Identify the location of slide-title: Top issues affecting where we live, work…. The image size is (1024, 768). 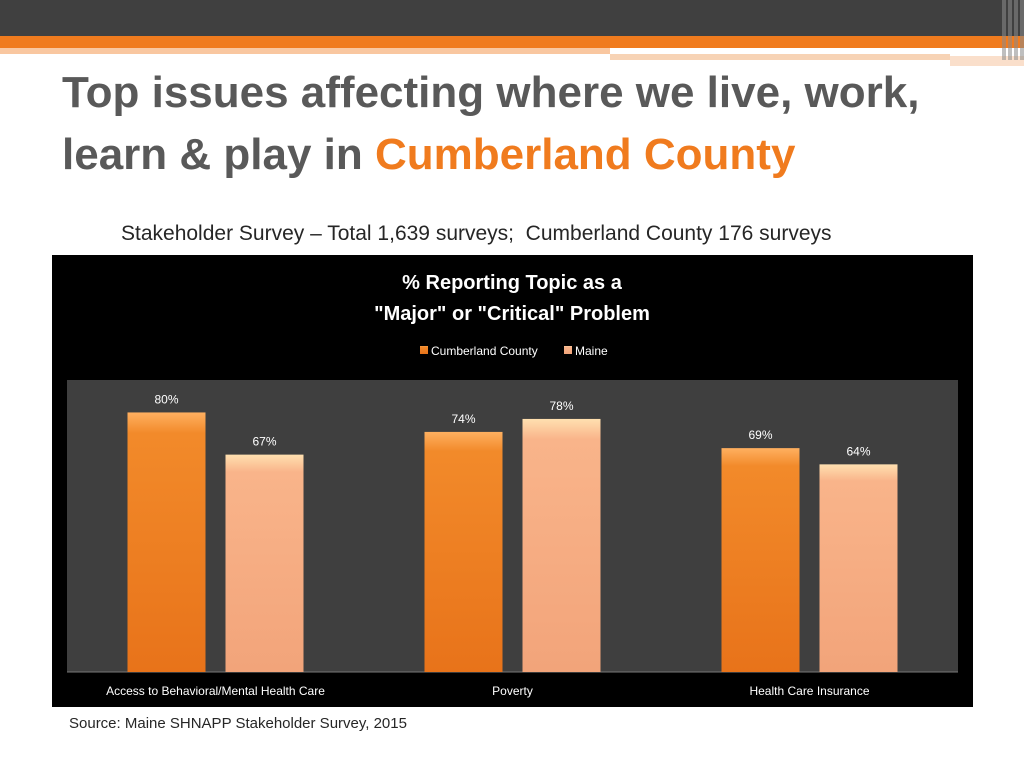
(512, 124).